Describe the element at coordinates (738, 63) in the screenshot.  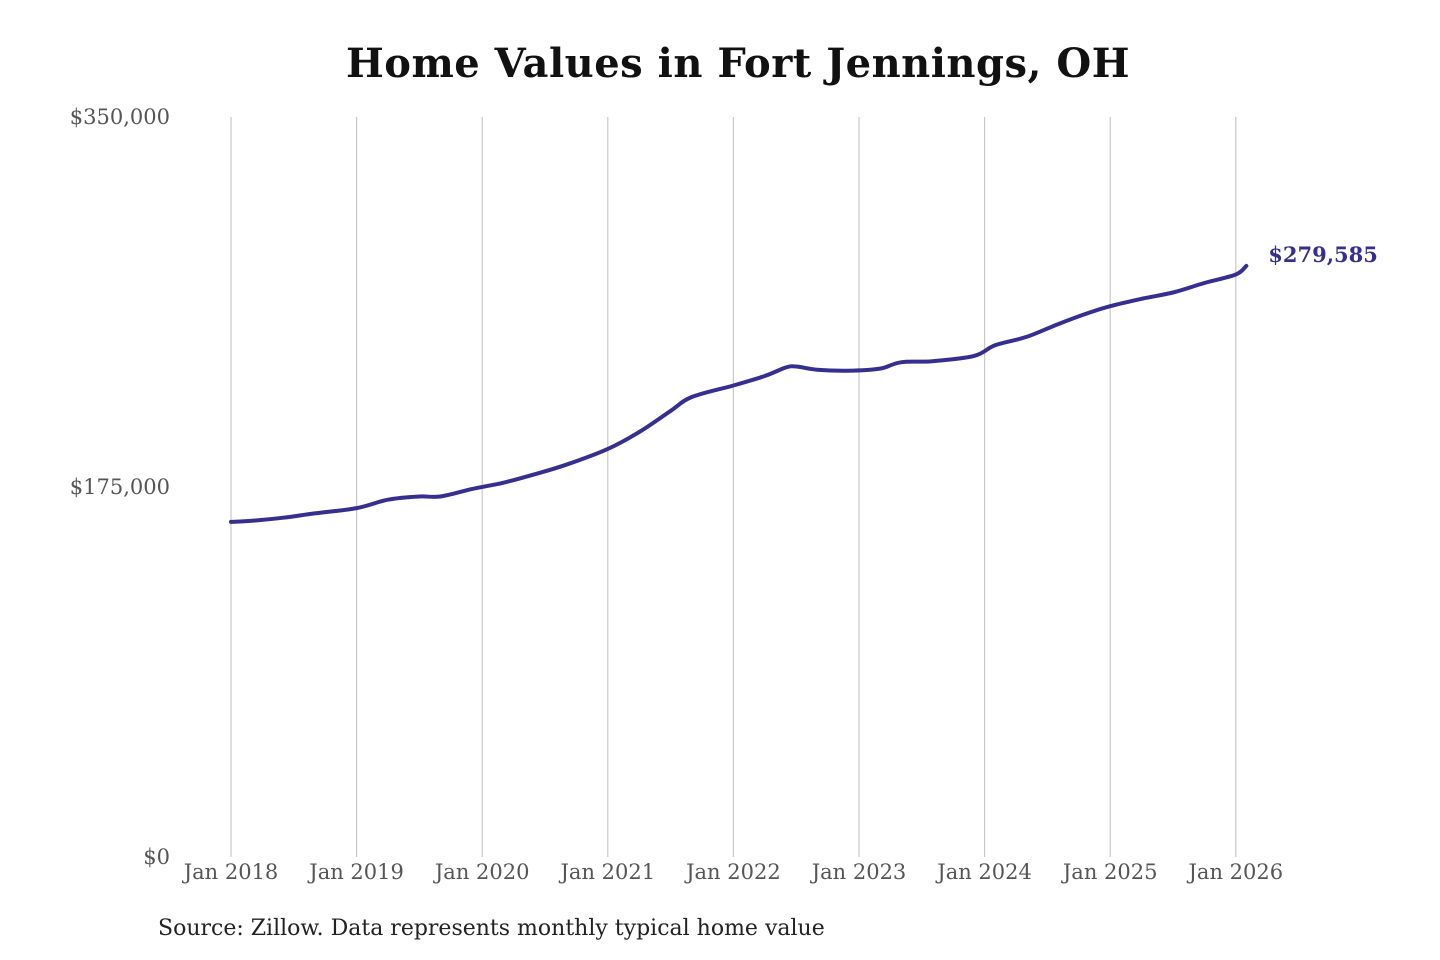
I see `chart-title: Home Values in Fort Jennings, OH` at that location.